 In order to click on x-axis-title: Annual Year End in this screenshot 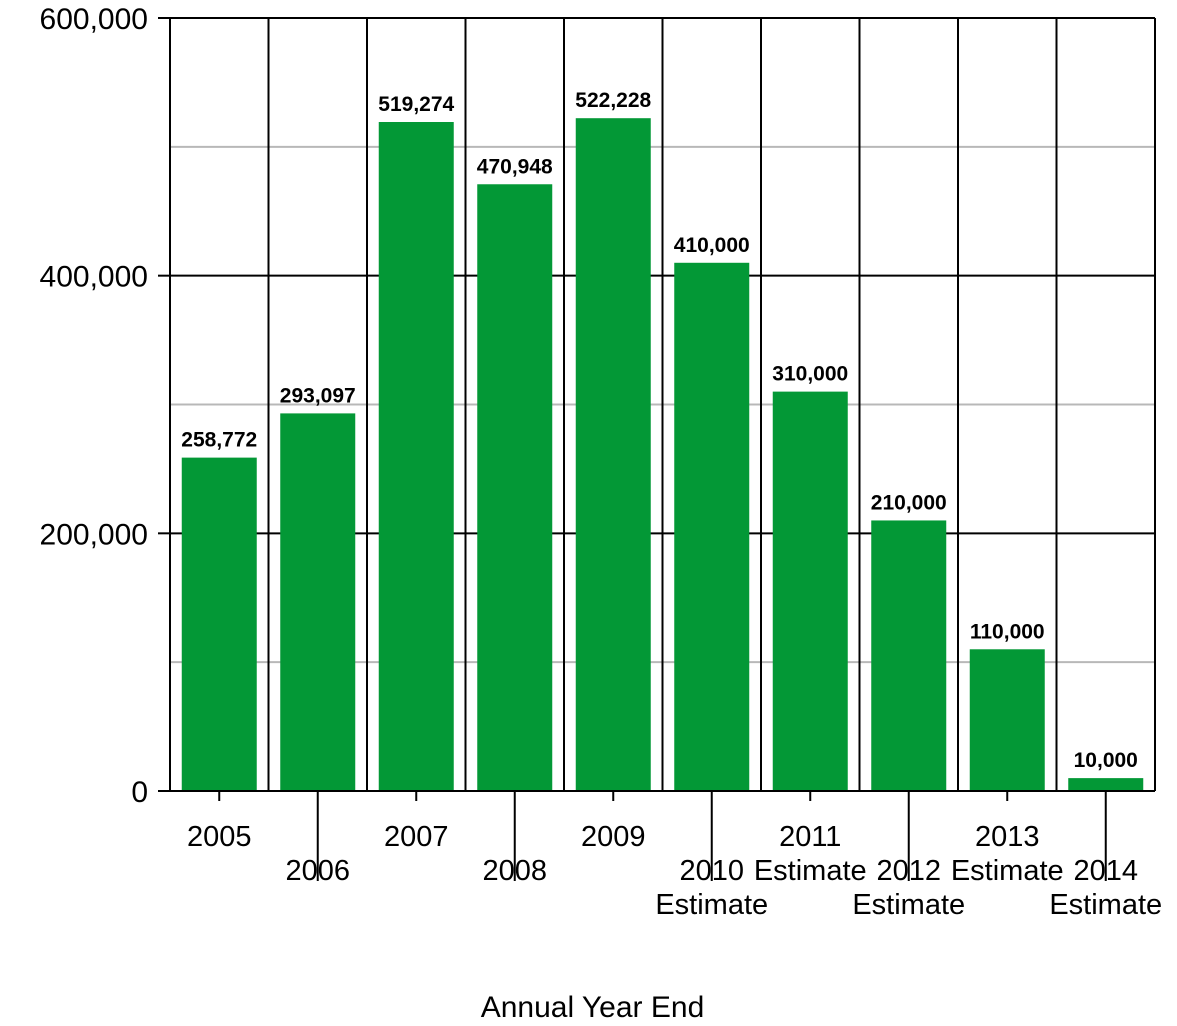, I will do `click(593, 1007)`.